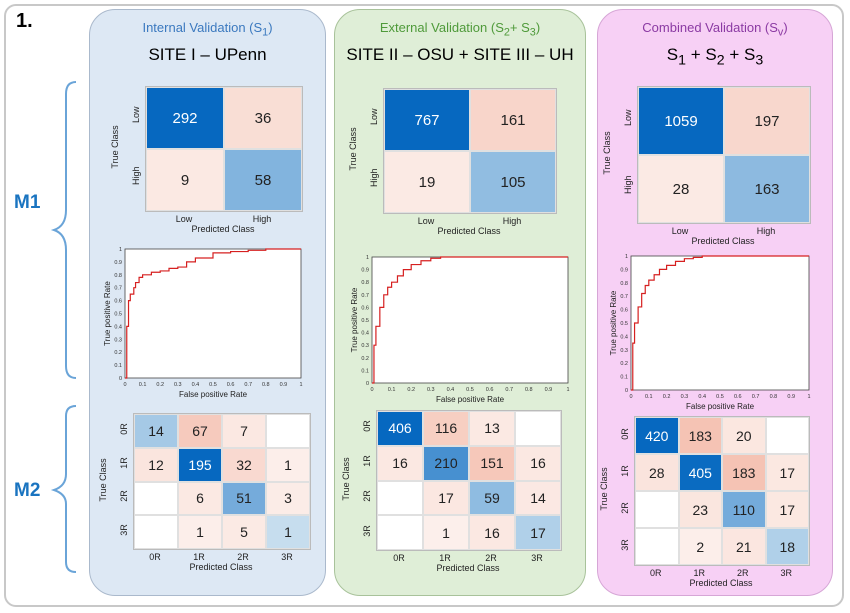 The height and width of the screenshot is (613, 850). I want to click on matrix-cell: 51, so click(244, 498).